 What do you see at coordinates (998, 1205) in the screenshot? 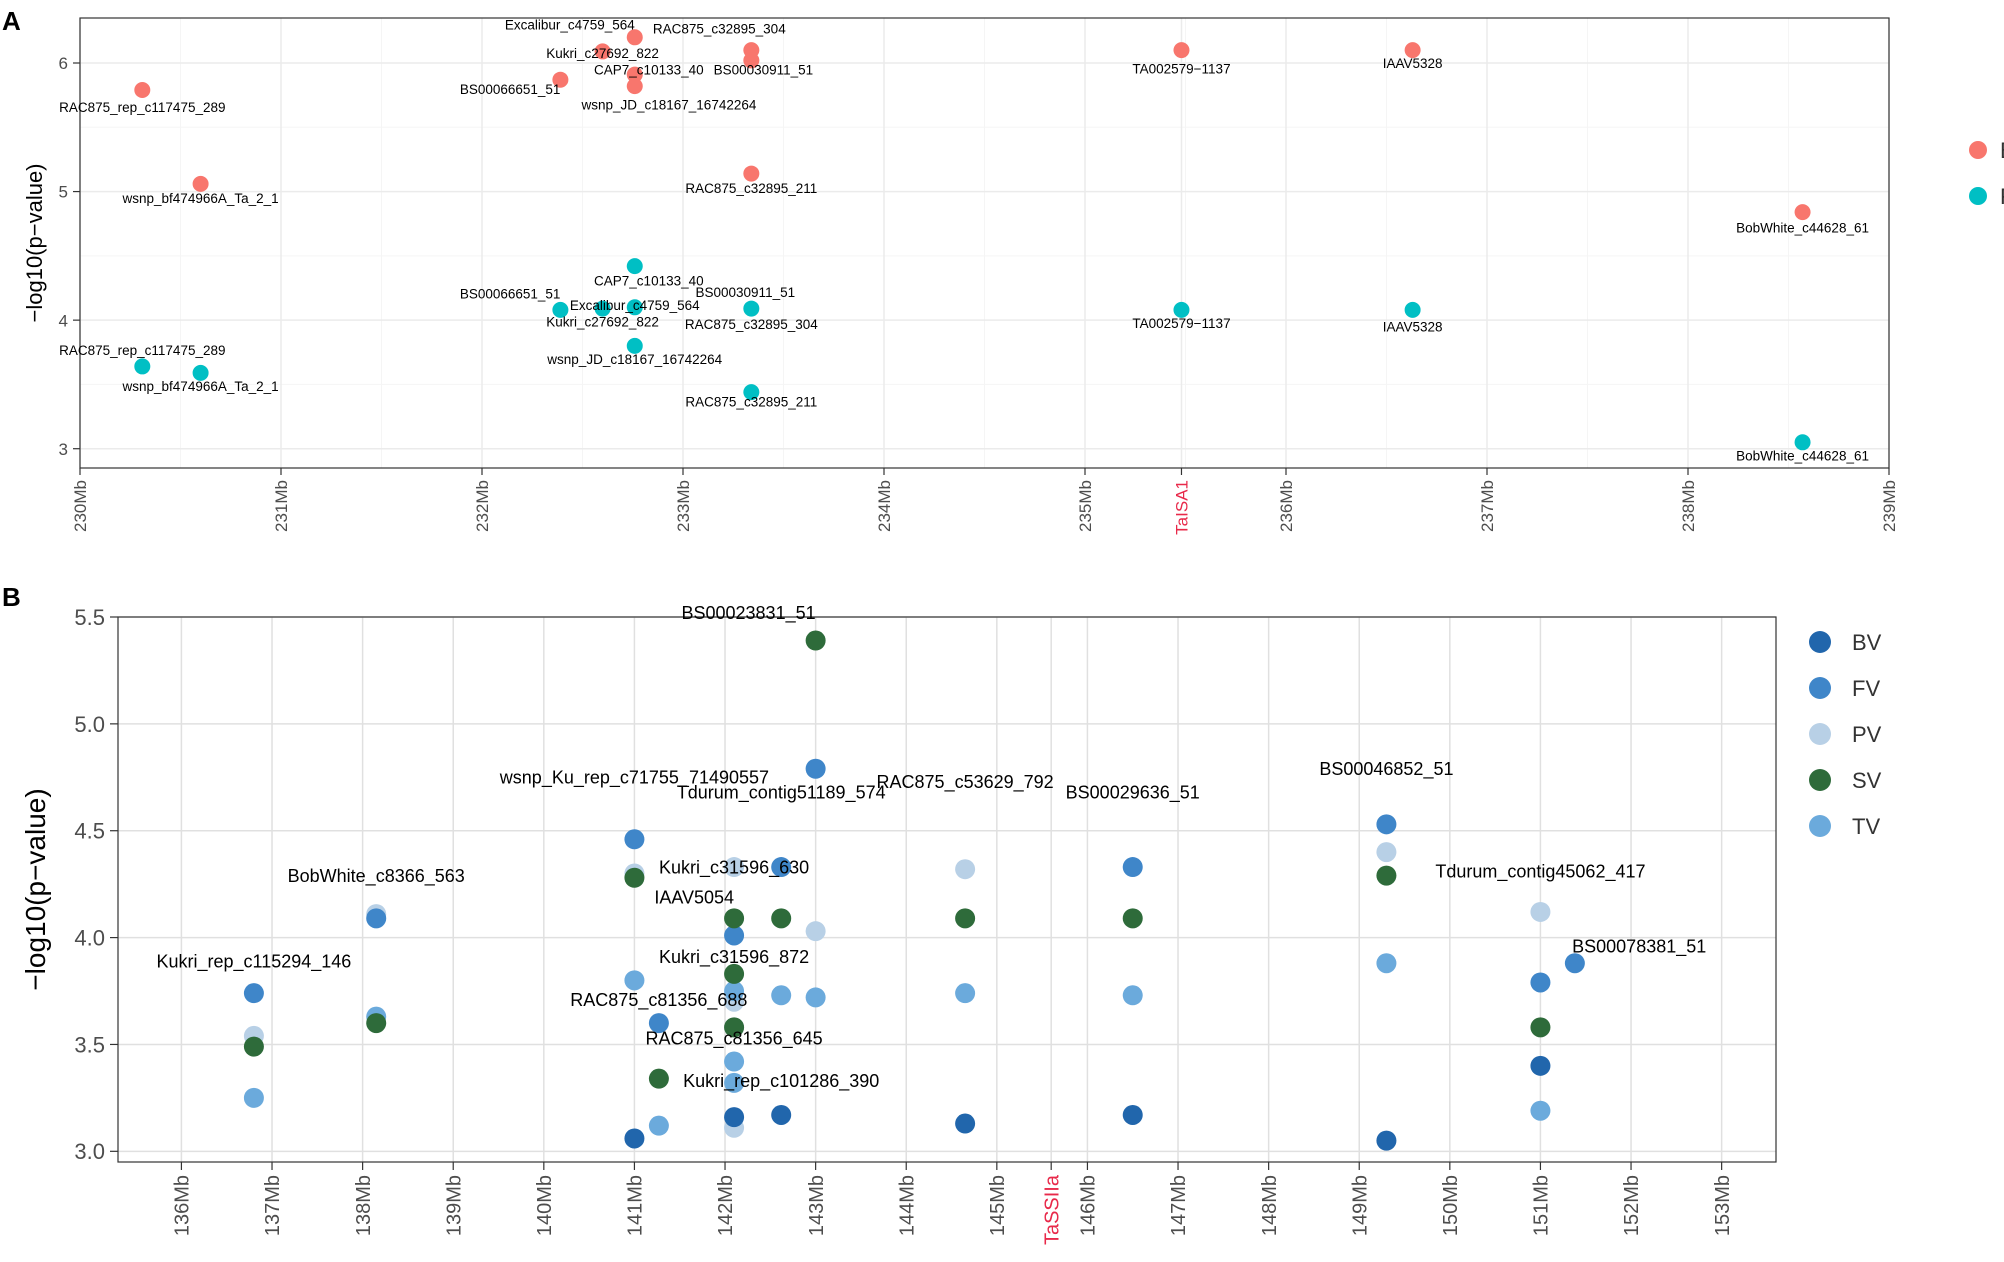
I see `x-tick-label: 145Mb` at bounding box center [998, 1205].